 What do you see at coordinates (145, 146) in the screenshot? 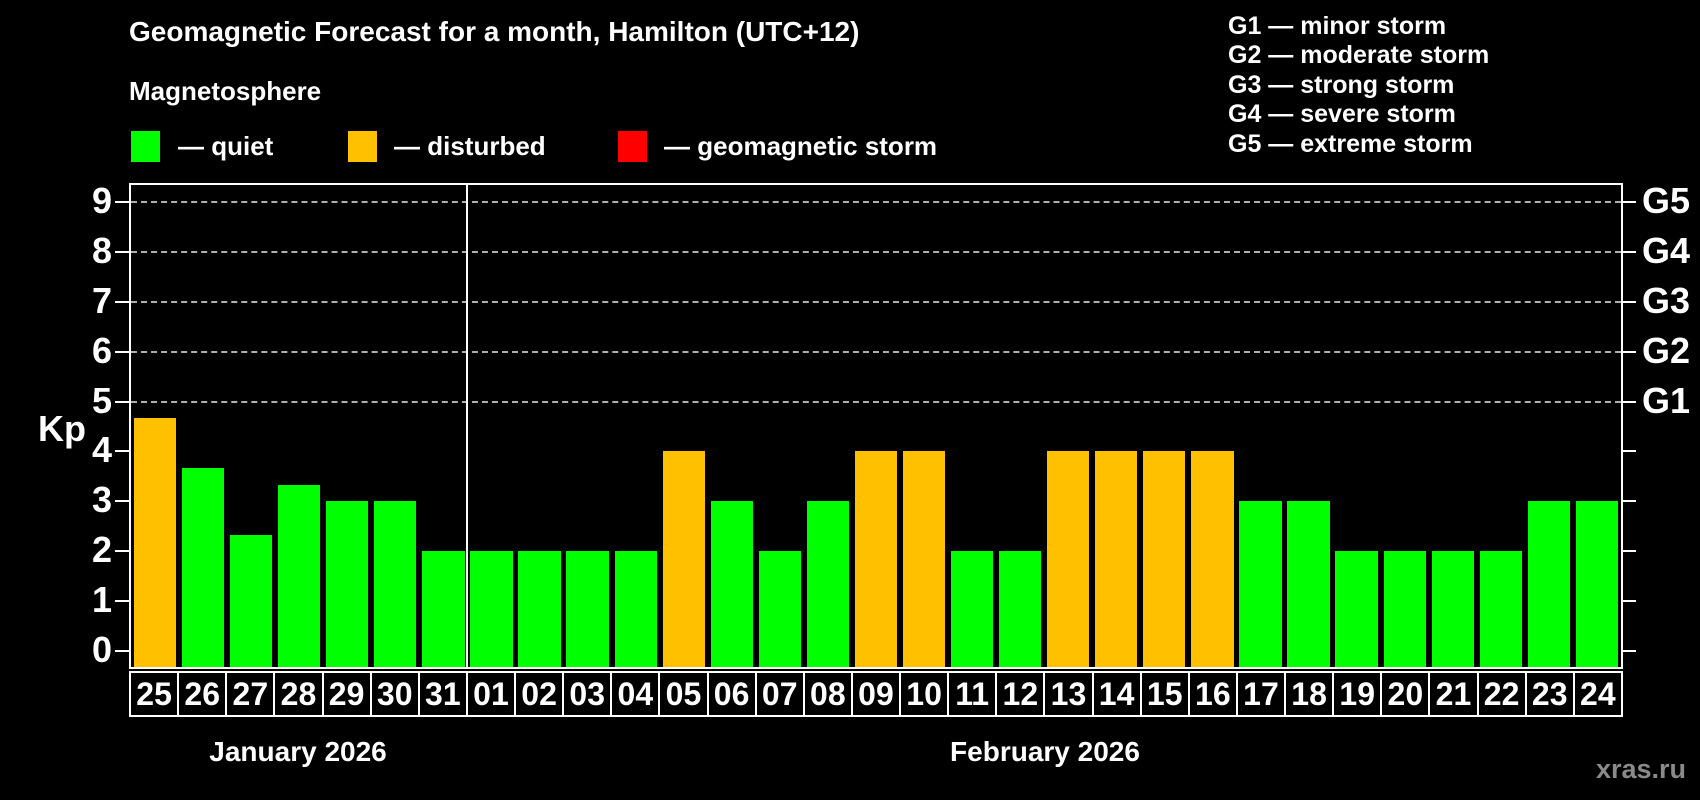
I see `quiet-color-swatch` at bounding box center [145, 146].